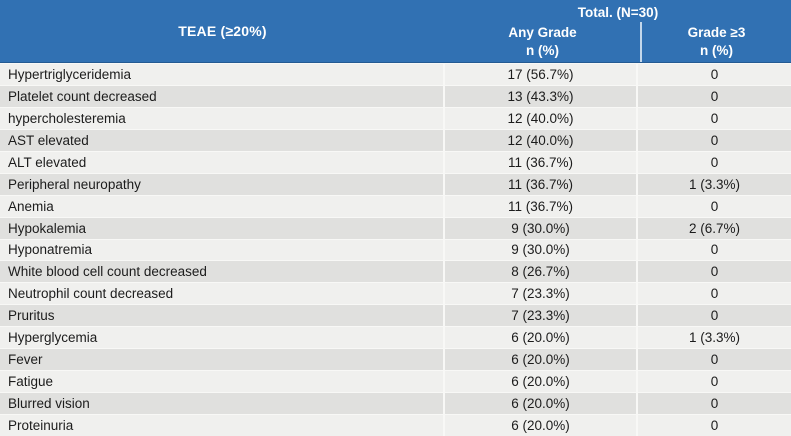  What do you see at coordinates (222, 382) in the screenshot?
I see `teae-name-cell: Fatigue` at bounding box center [222, 382].